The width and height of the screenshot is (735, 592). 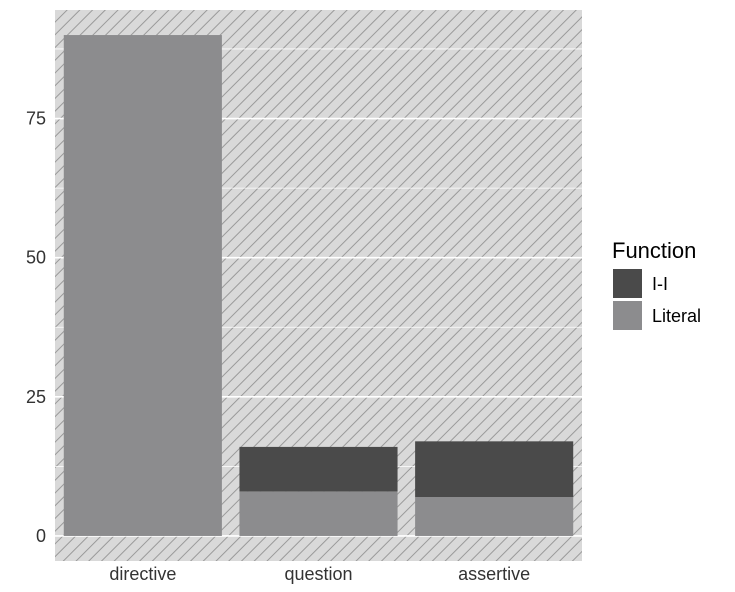 I want to click on x-tick-label: assertive, so click(x=494, y=574).